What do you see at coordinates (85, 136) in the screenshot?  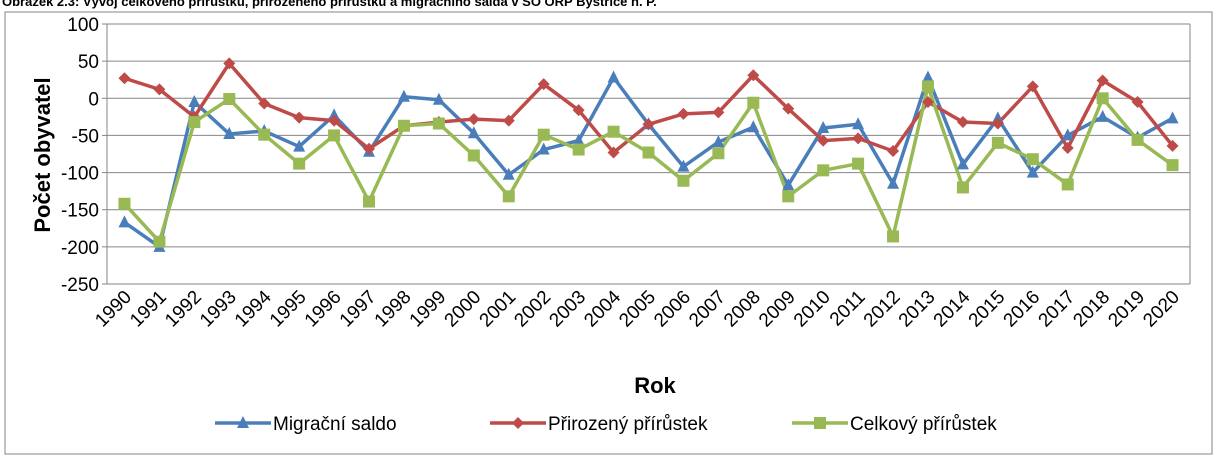 I see `y-tick-label: -50` at bounding box center [85, 136].